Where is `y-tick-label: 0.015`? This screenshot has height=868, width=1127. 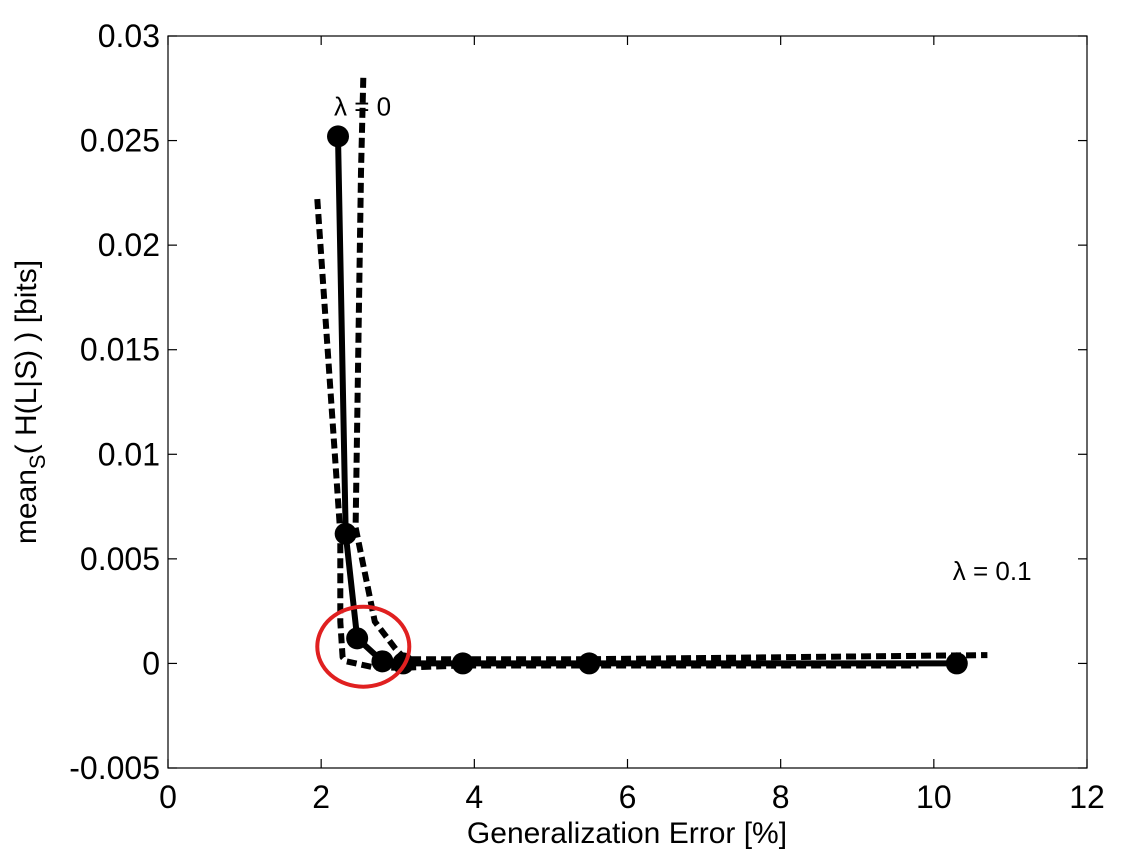 y-tick-label: 0.015 is located at coordinates (120, 350).